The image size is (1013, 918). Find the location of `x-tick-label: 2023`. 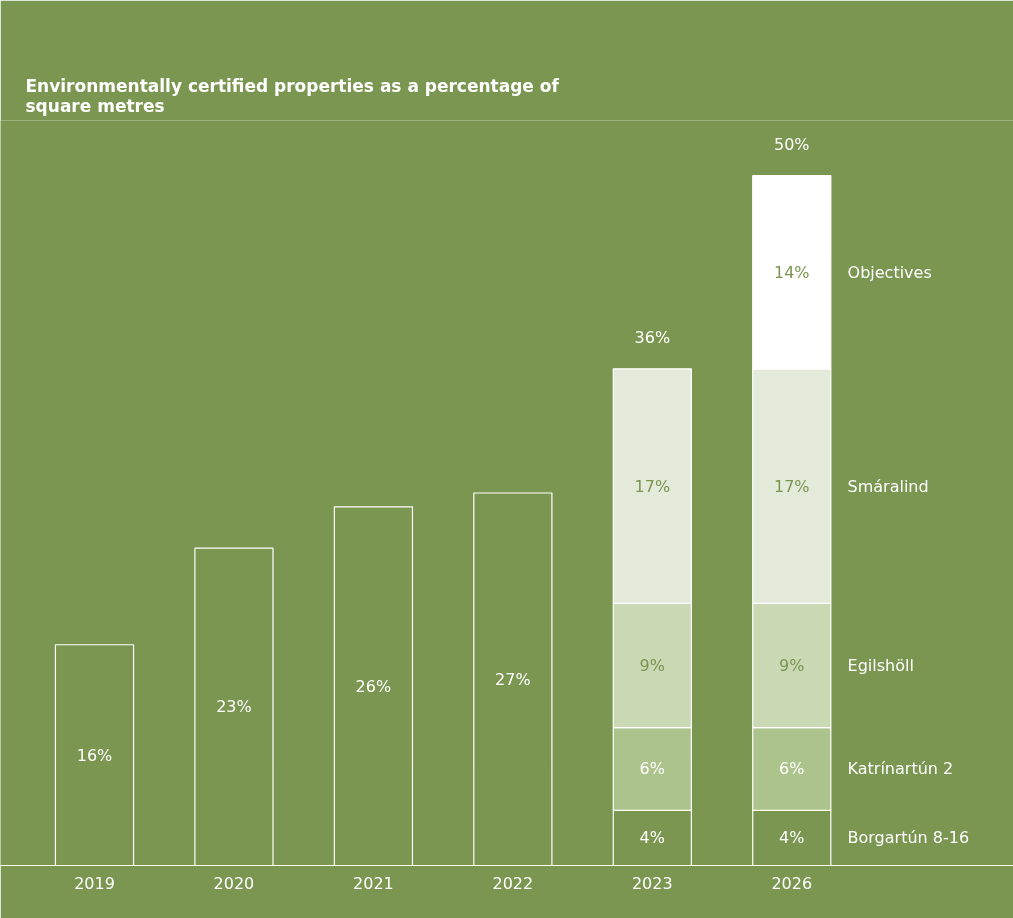

x-tick-label: 2023 is located at coordinates (652, 883).